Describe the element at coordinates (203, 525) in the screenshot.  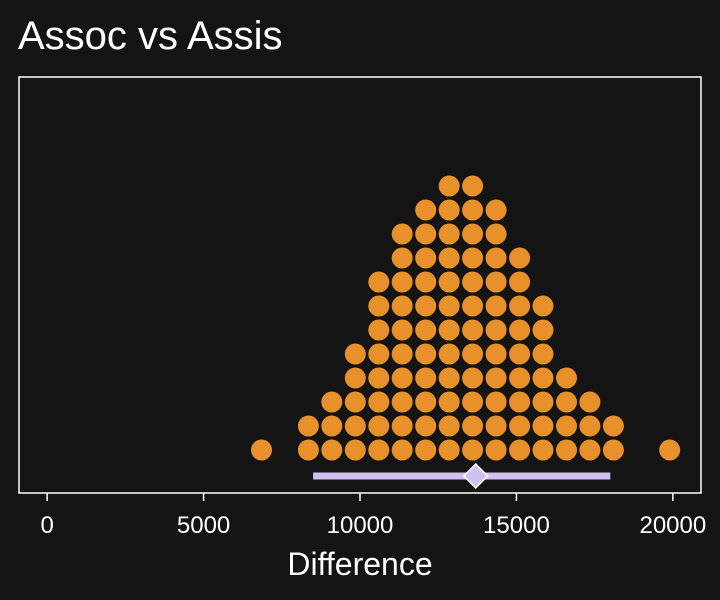
I see `x-tick-label: 5000` at that location.